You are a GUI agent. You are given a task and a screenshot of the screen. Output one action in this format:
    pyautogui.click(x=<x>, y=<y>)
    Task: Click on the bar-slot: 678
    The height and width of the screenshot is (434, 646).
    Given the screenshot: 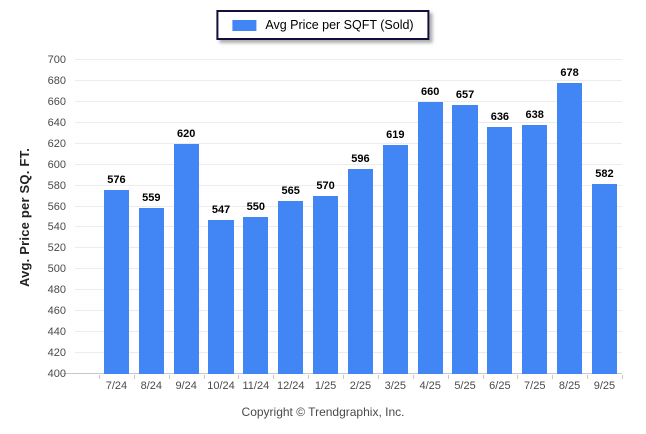 What is the action you would take?
    pyautogui.click(x=569, y=217)
    